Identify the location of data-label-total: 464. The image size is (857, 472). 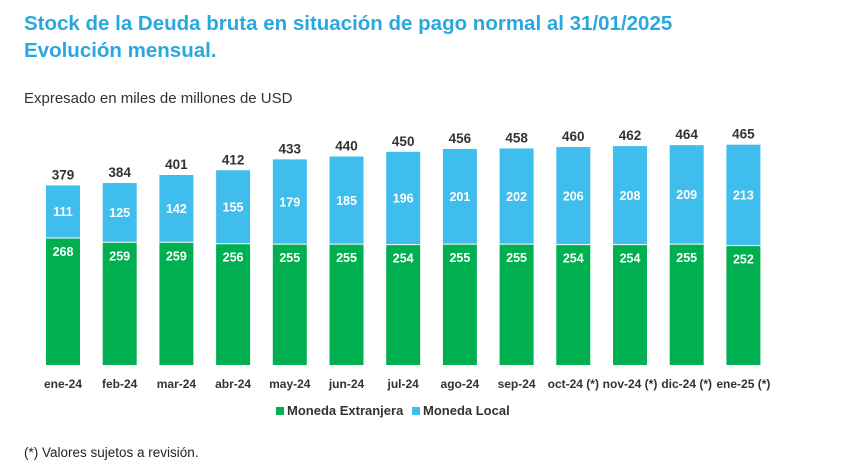
(686, 134).